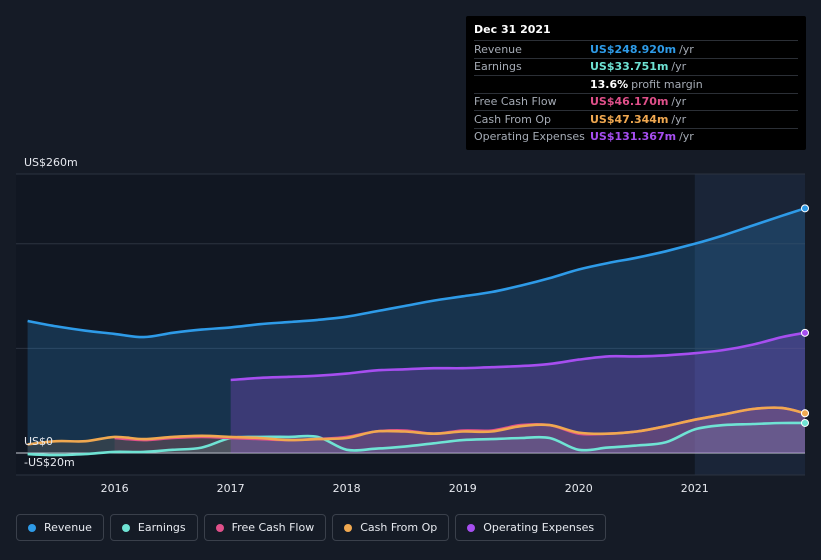  What do you see at coordinates (38, 441) in the screenshot?
I see `y-tick-label-zero: US$0` at bounding box center [38, 441].